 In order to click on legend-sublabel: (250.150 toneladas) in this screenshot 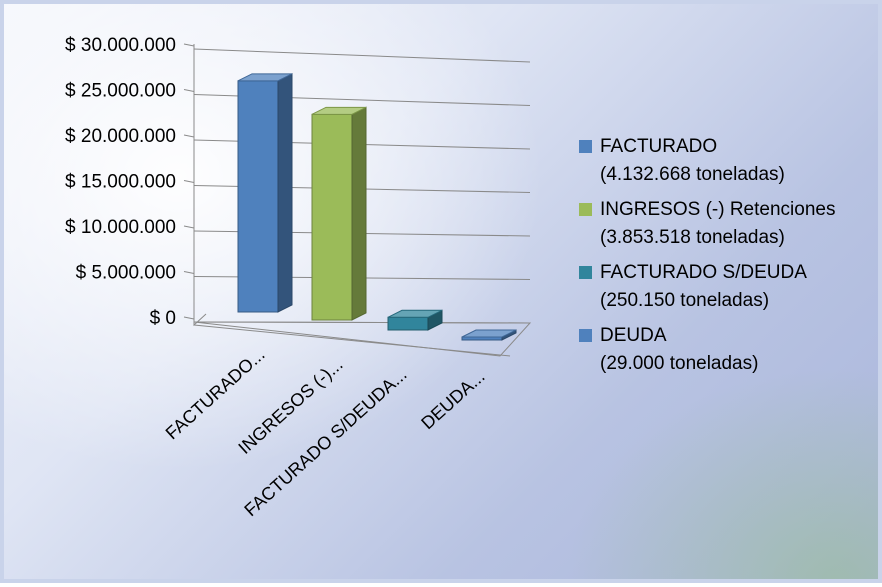, I will do `click(684, 300)`.